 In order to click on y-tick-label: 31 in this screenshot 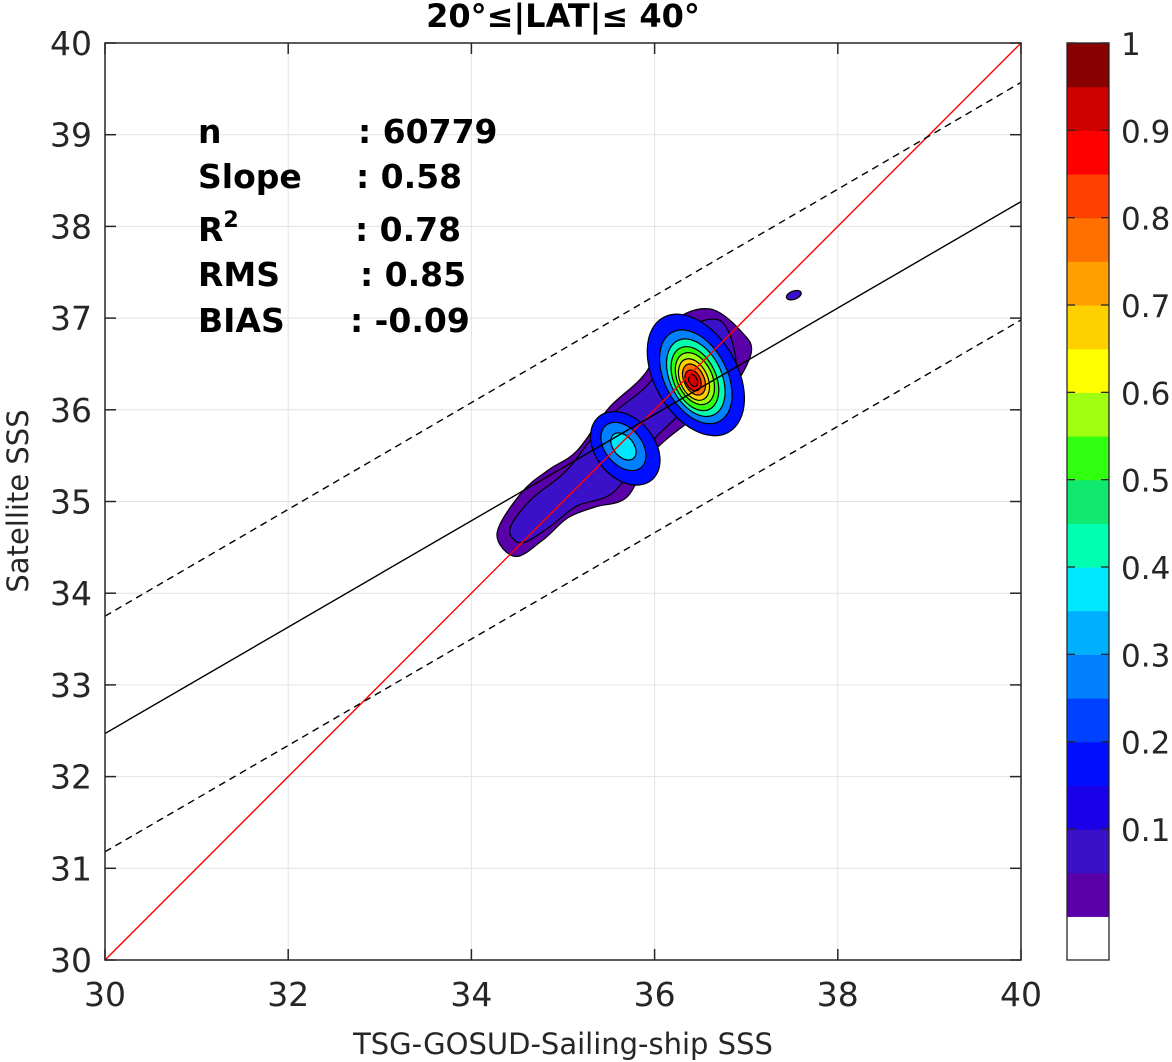, I will do `click(71, 868)`.